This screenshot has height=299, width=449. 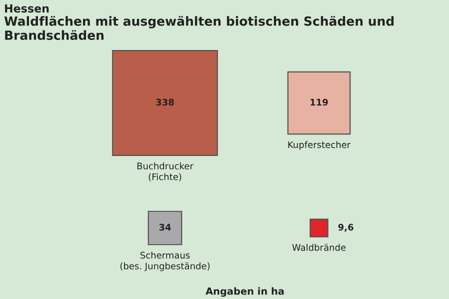 I want to click on category-label: Kupferstecher, so click(x=319, y=145).